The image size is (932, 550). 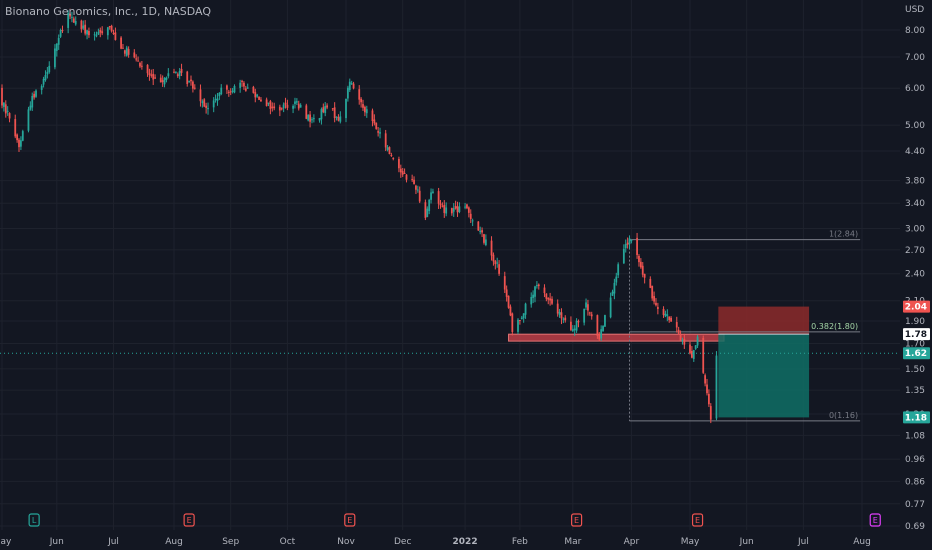 I want to click on x-tick-label: Dec, so click(x=402, y=542).